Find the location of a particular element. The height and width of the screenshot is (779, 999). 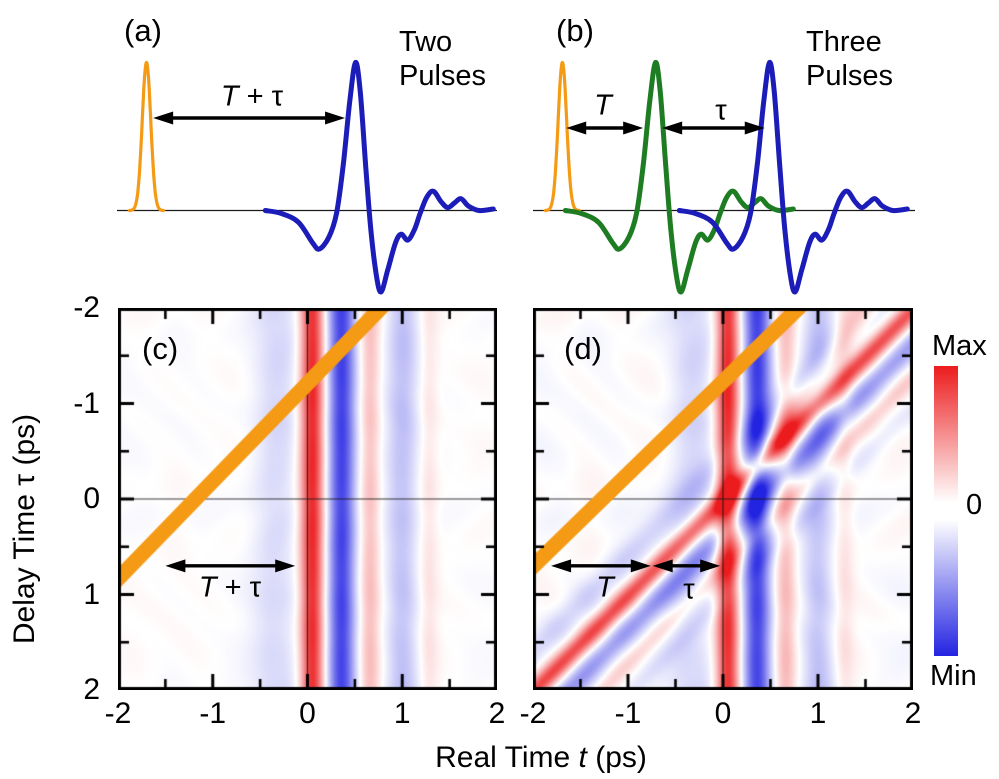

x-tick-label-d: 2 is located at coordinates (913, 713).